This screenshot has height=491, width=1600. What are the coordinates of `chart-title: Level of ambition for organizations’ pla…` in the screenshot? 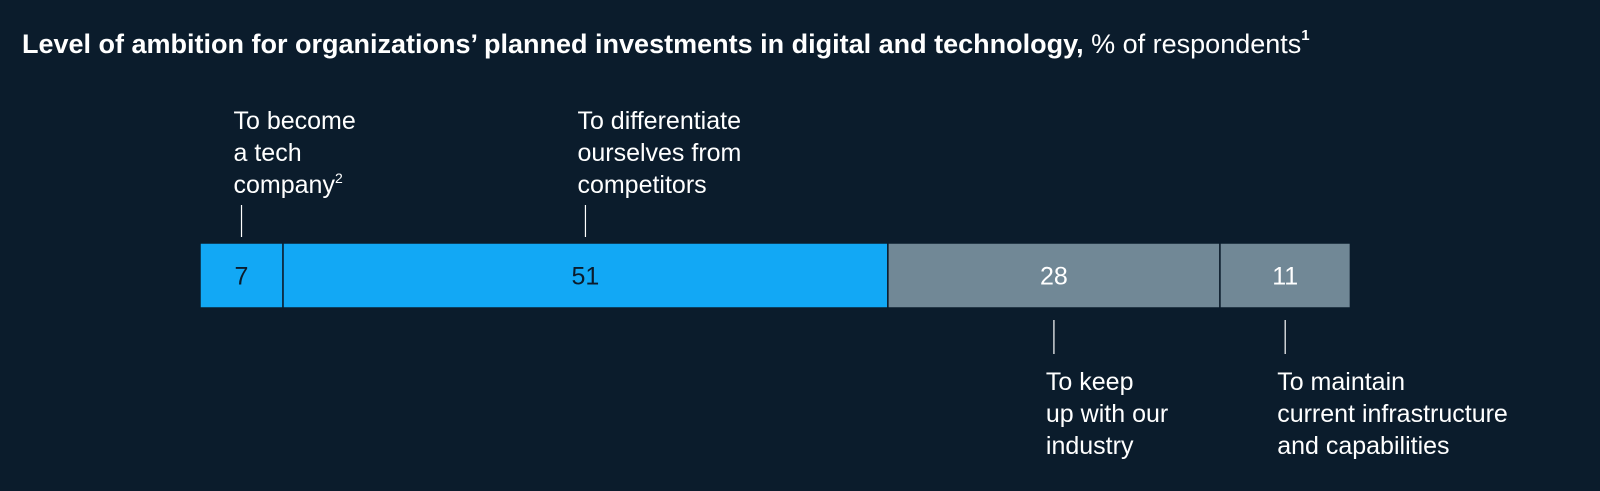 It's located at (666, 44).